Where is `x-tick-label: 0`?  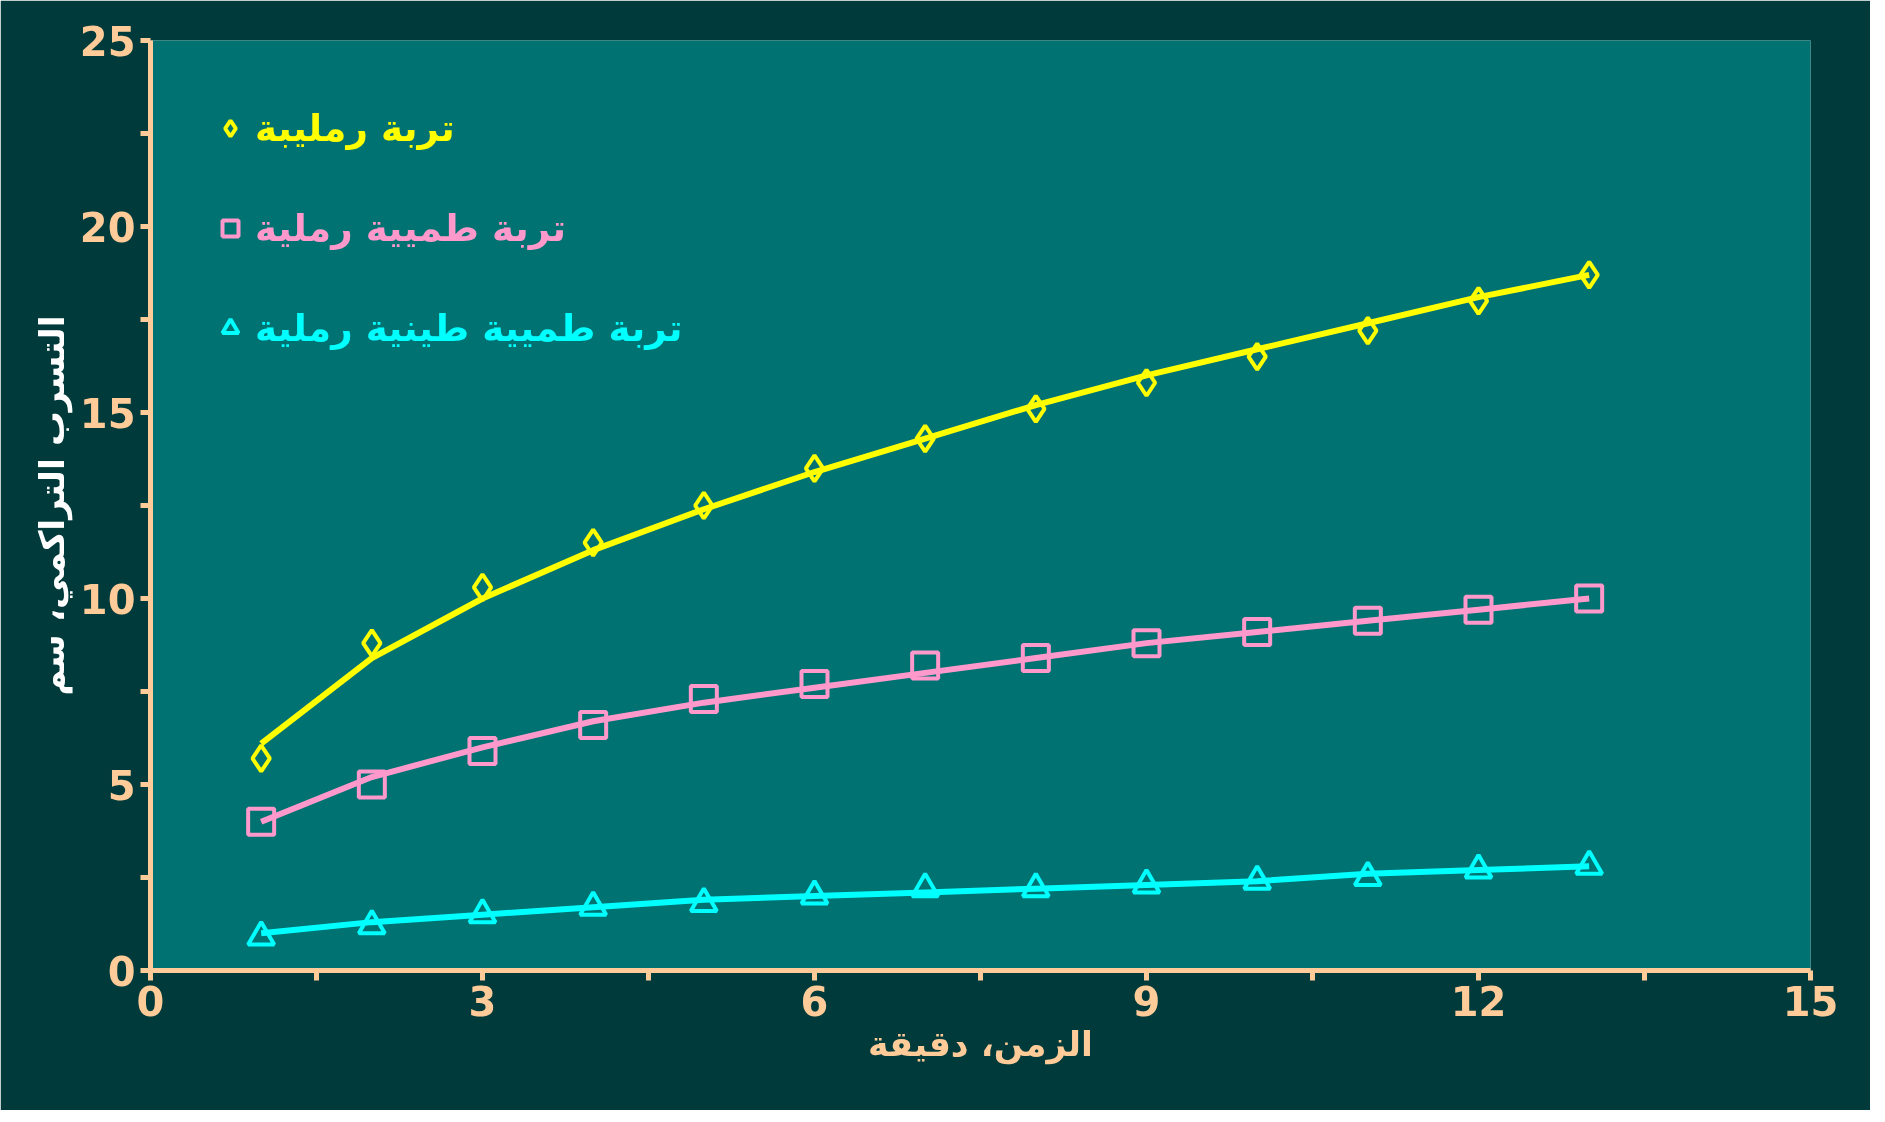
x-tick-label: 0 is located at coordinates (150, 1001).